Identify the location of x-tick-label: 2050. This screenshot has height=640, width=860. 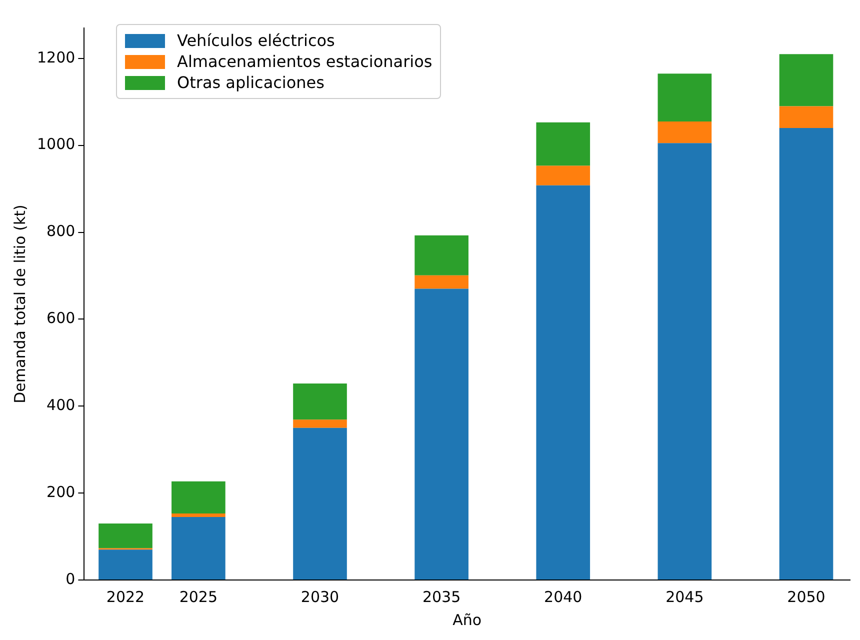
(806, 597).